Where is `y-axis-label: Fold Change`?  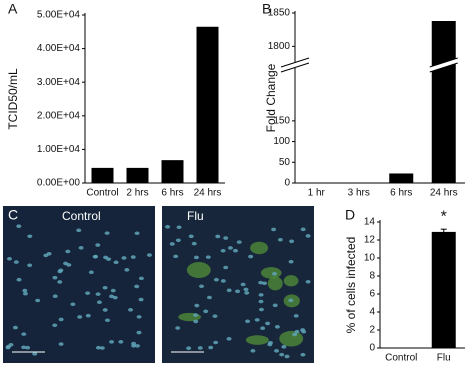 y-axis-label: Fold Change is located at coordinates (271, 97).